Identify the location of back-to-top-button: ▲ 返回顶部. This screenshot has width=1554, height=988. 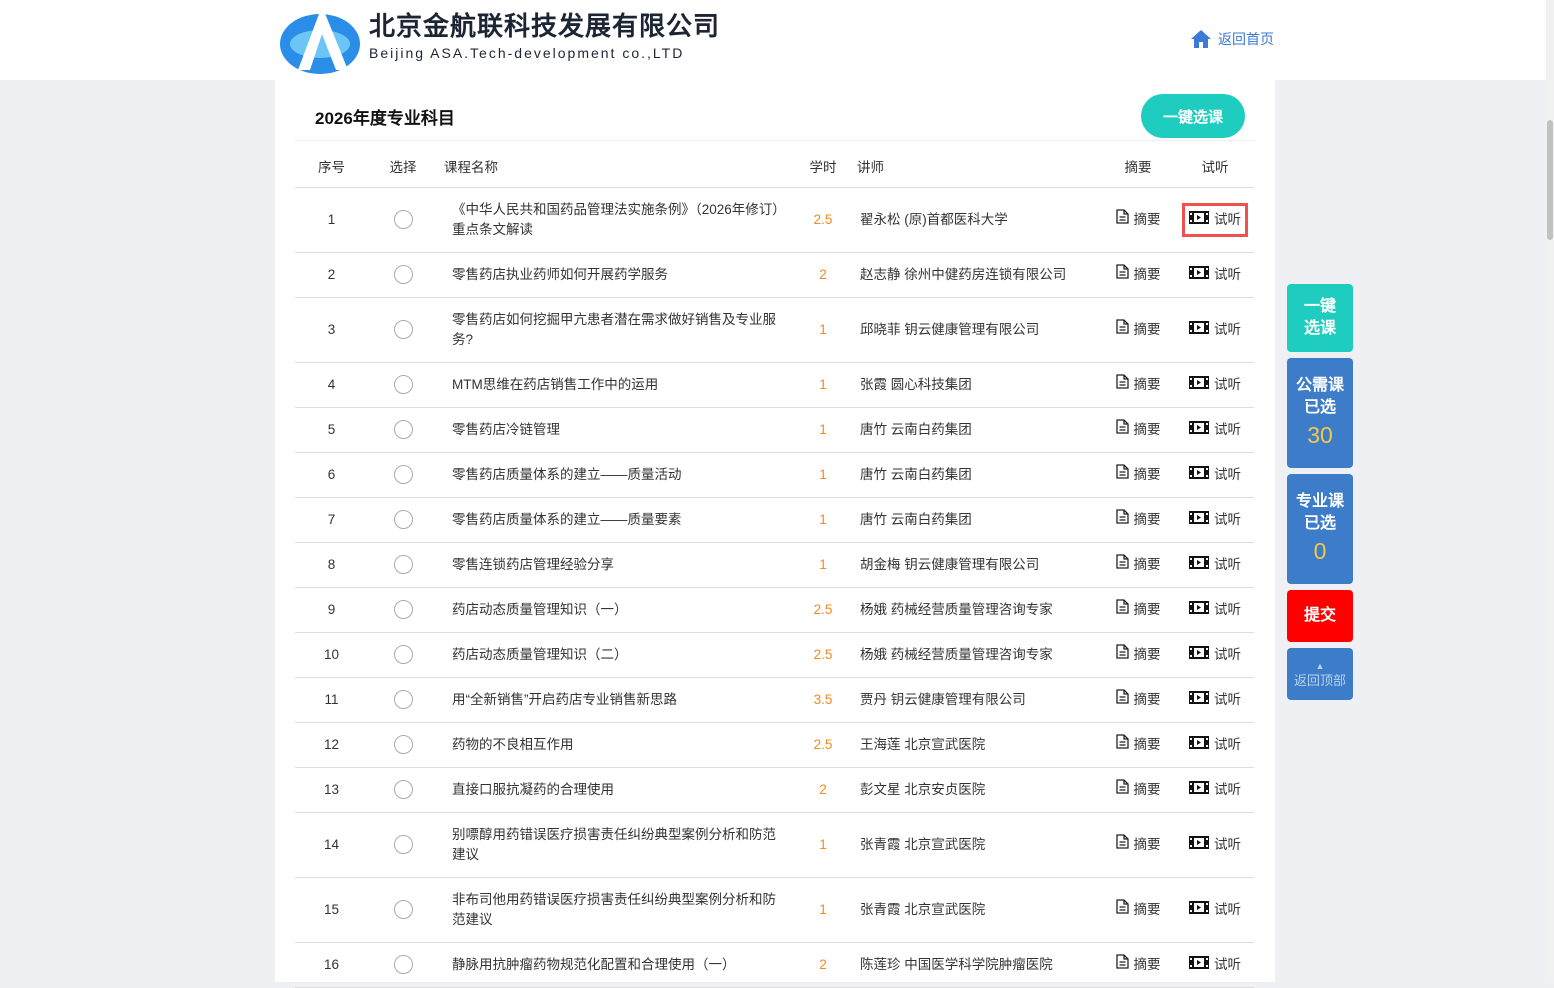
(1320, 674).